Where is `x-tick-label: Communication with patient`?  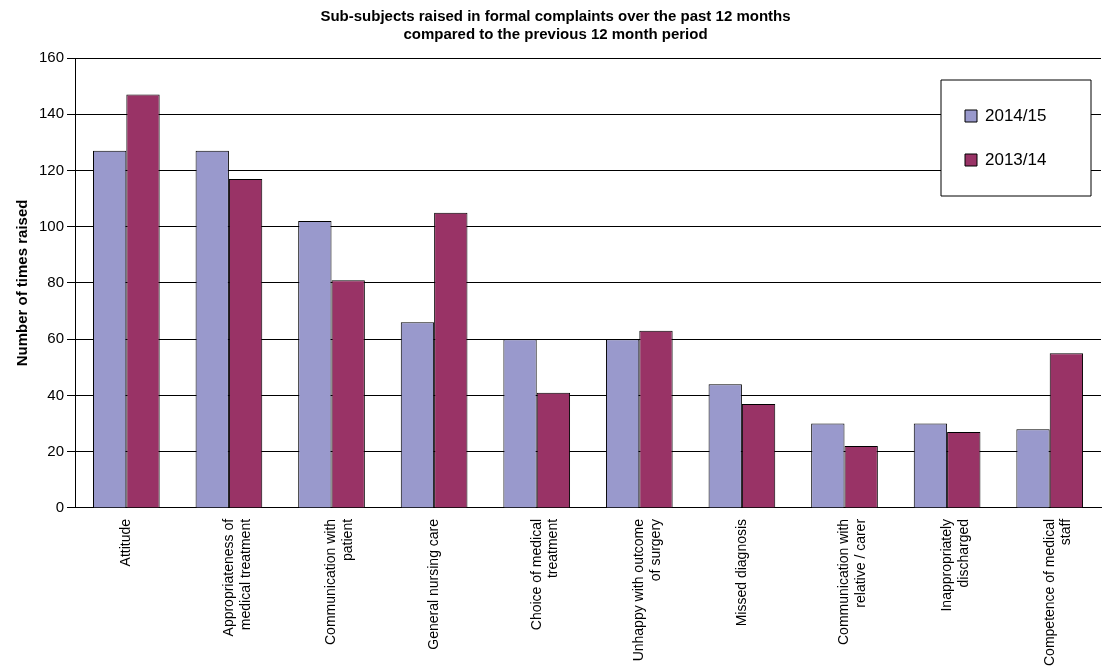 x-tick-label: Communication with patient is located at coordinates (339, 581).